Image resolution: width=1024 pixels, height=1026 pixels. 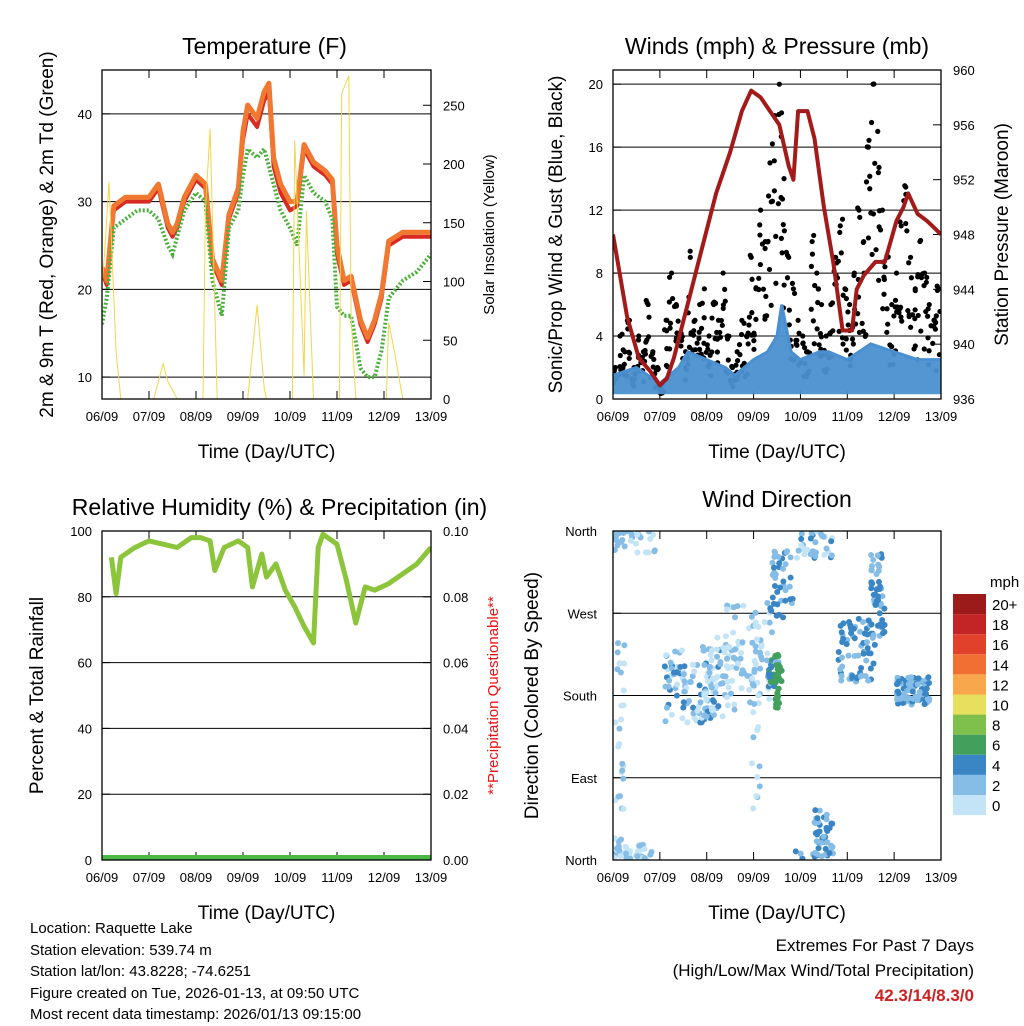 What do you see at coordinates (599, 273) in the screenshot?
I see `y-tick-label: 8` at bounding box center [599, 273].